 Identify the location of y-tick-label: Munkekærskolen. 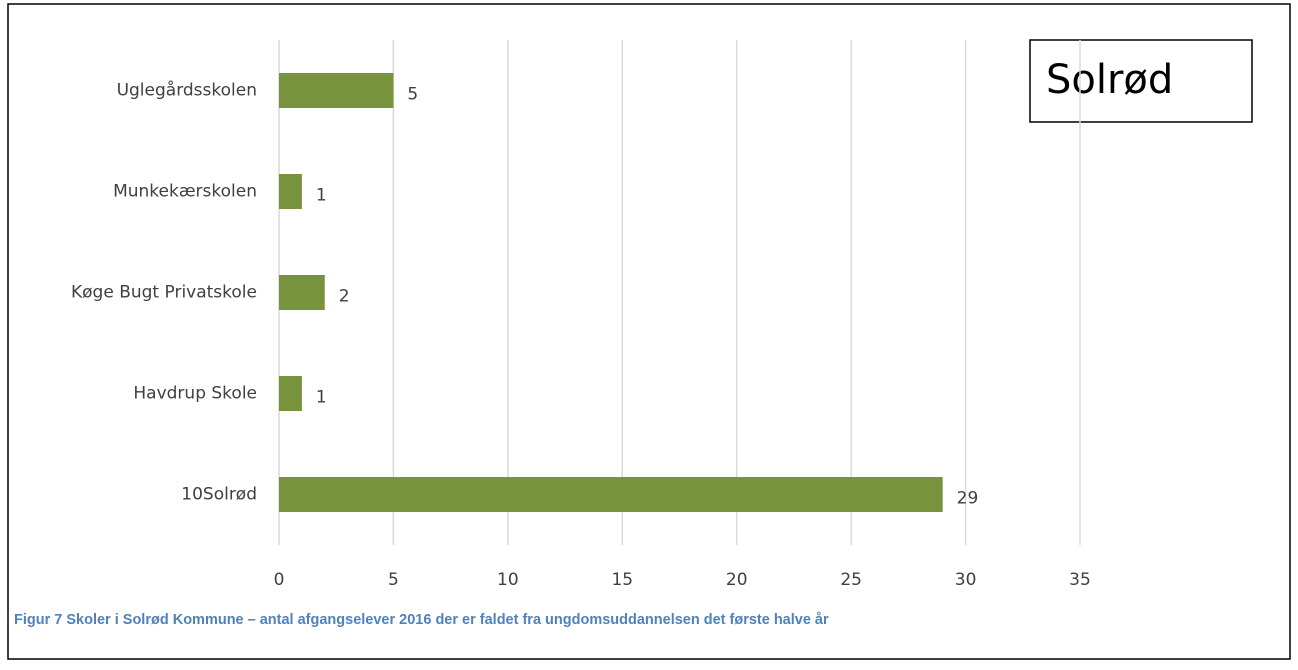
(185, 192).